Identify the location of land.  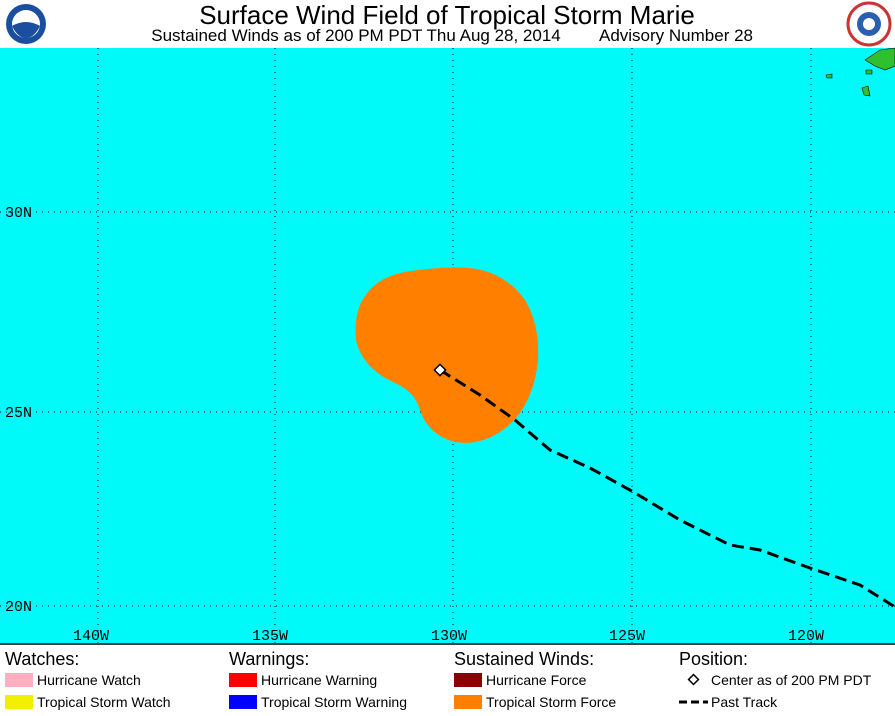
(860, 72).